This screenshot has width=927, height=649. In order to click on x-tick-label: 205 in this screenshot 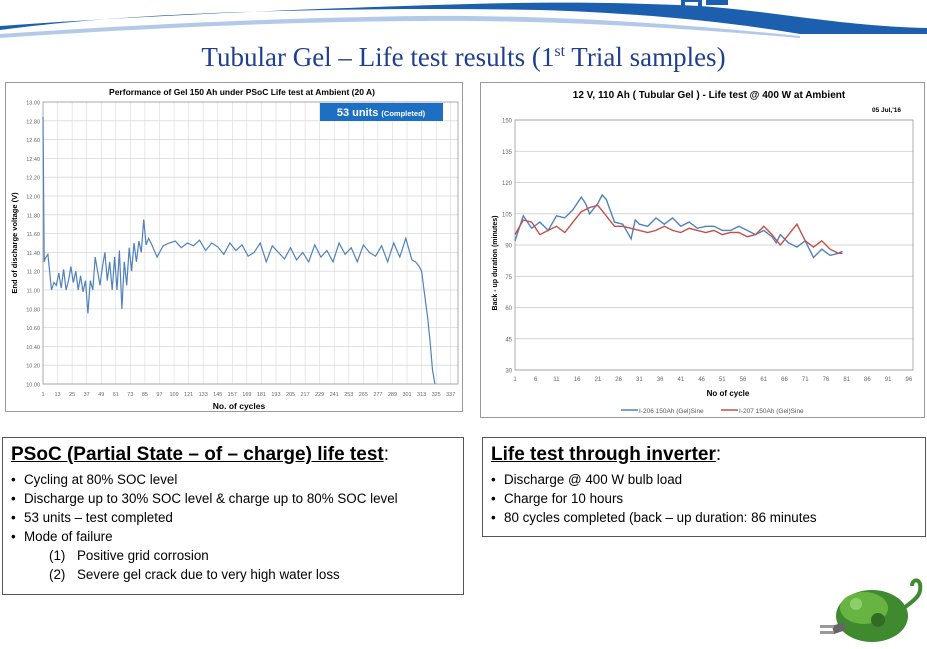, I will do `click(290, 395)`.